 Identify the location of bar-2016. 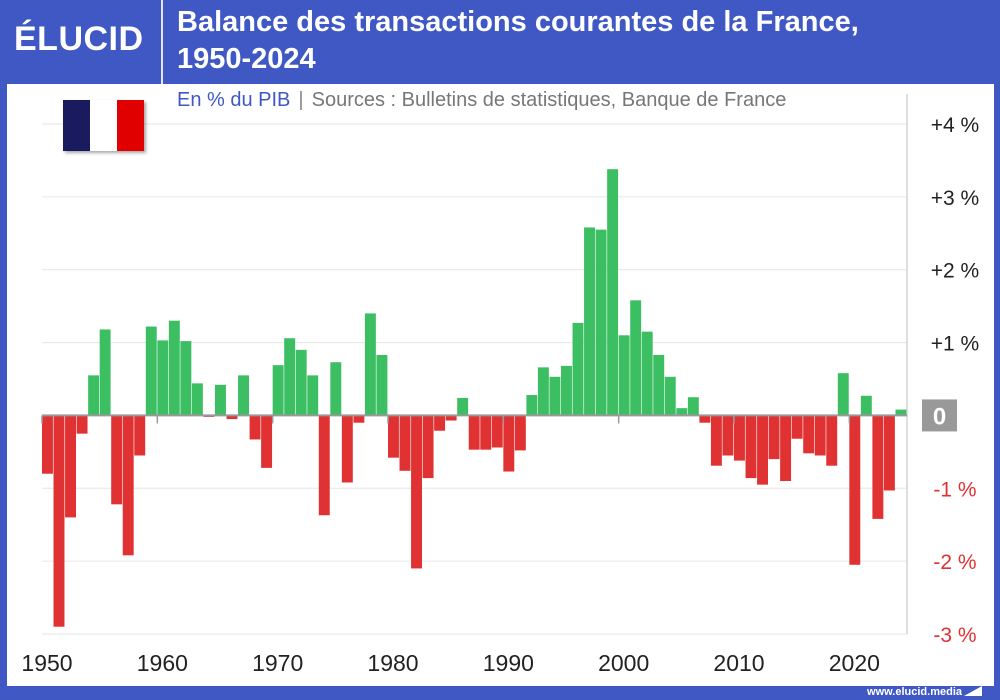
(809, 434).